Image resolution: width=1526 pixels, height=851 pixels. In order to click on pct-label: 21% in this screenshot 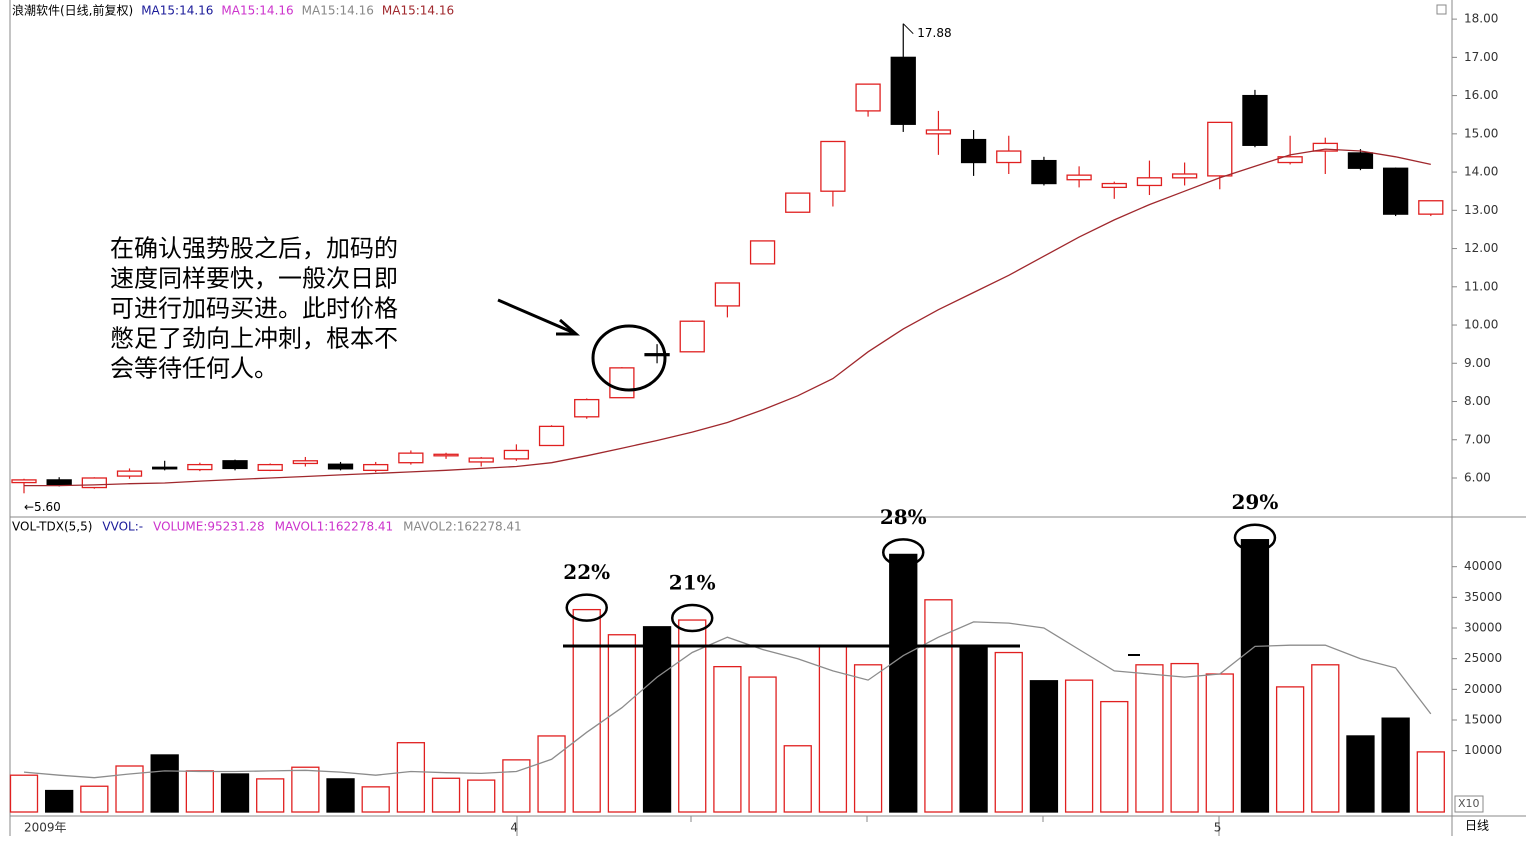, I will do `click(692, 583)`.